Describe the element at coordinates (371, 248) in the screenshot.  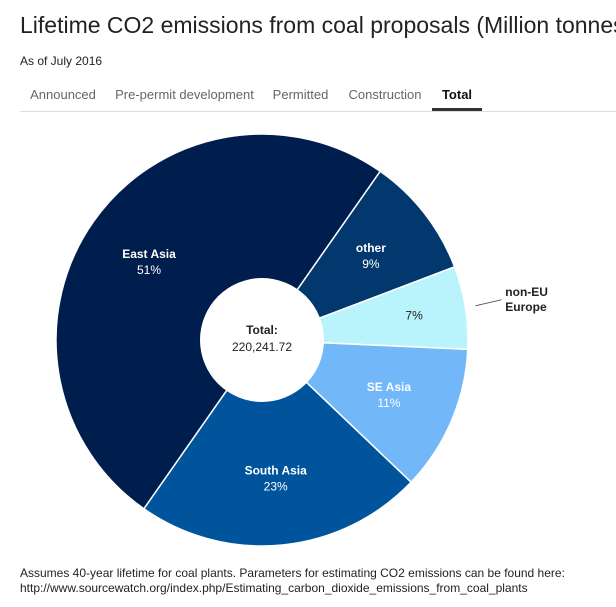
I see `label-other: other` at that location.